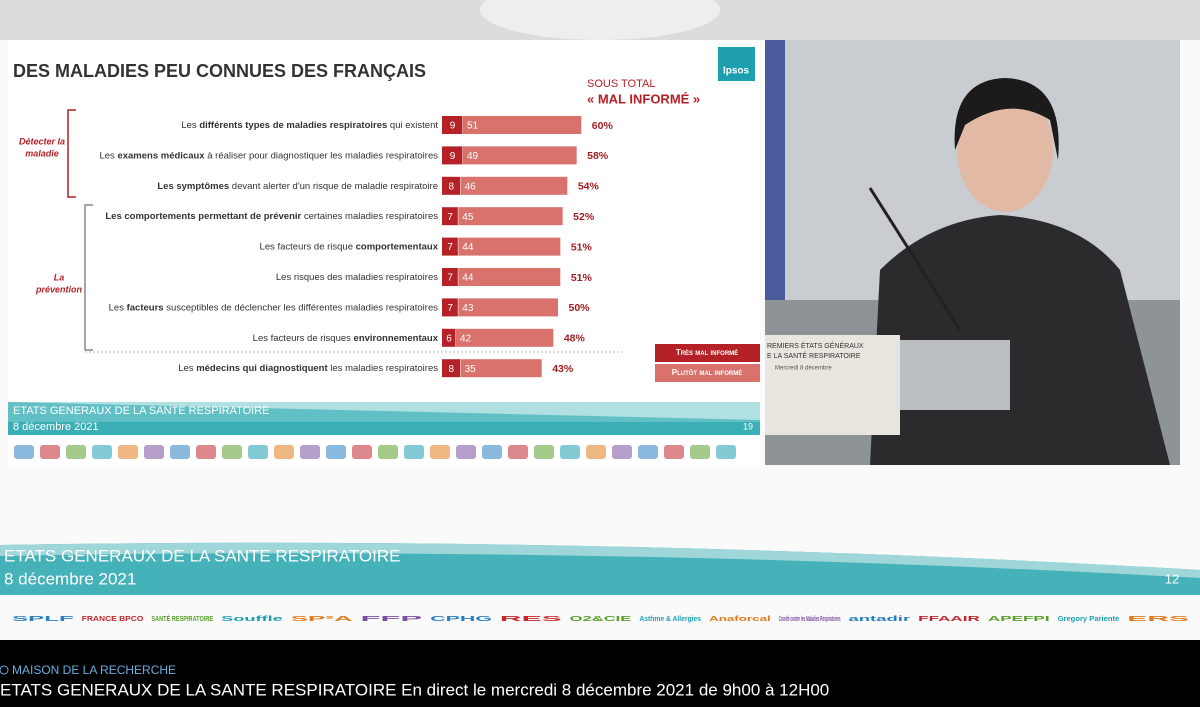  Describe the element at coordinates (182, 618) in the screenshot. I see `logo-text: SANTÉ RESPIRATOIRE` at that location.